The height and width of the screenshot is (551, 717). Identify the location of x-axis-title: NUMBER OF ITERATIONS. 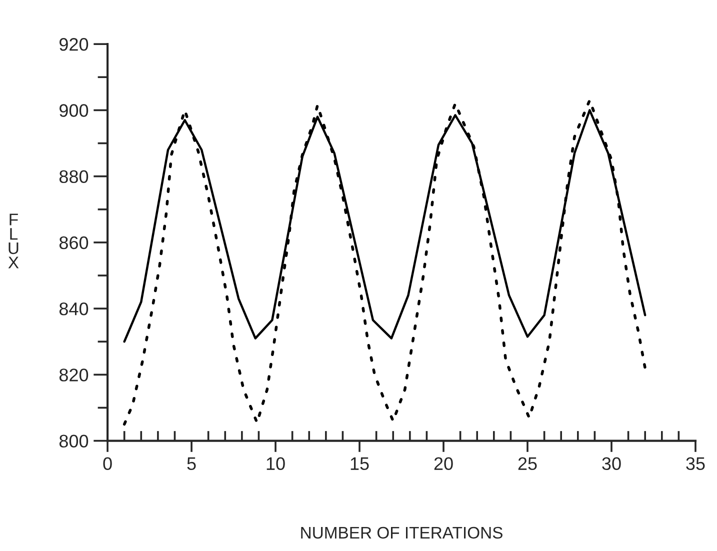
(401, 532).